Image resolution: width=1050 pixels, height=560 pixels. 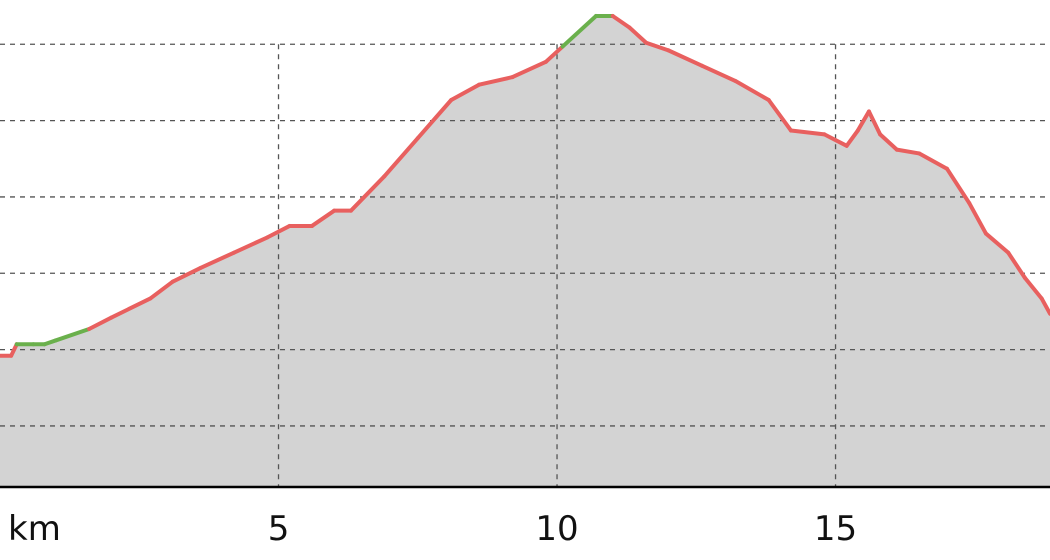 I want to click on x-axis-ticks: 5 10 15, so click(x=562, y=529).